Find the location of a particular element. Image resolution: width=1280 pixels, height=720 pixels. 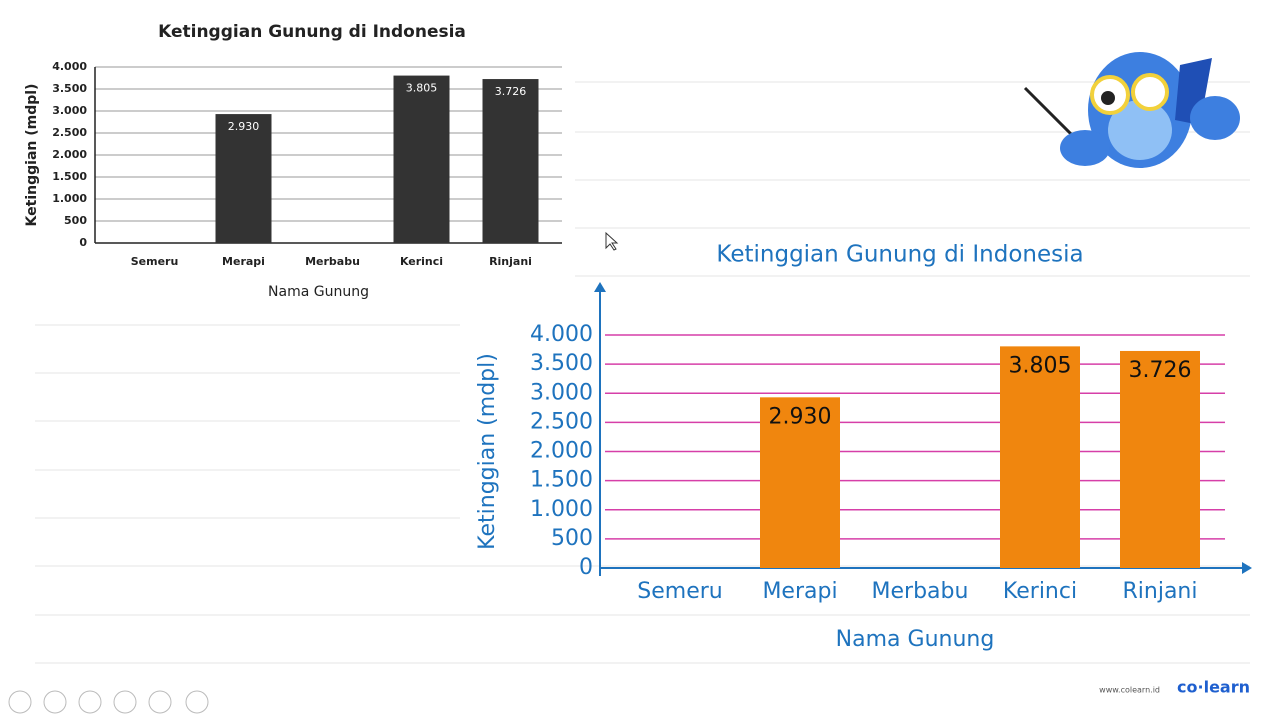

y-axis-arrow is located at coordinates (600, 287).